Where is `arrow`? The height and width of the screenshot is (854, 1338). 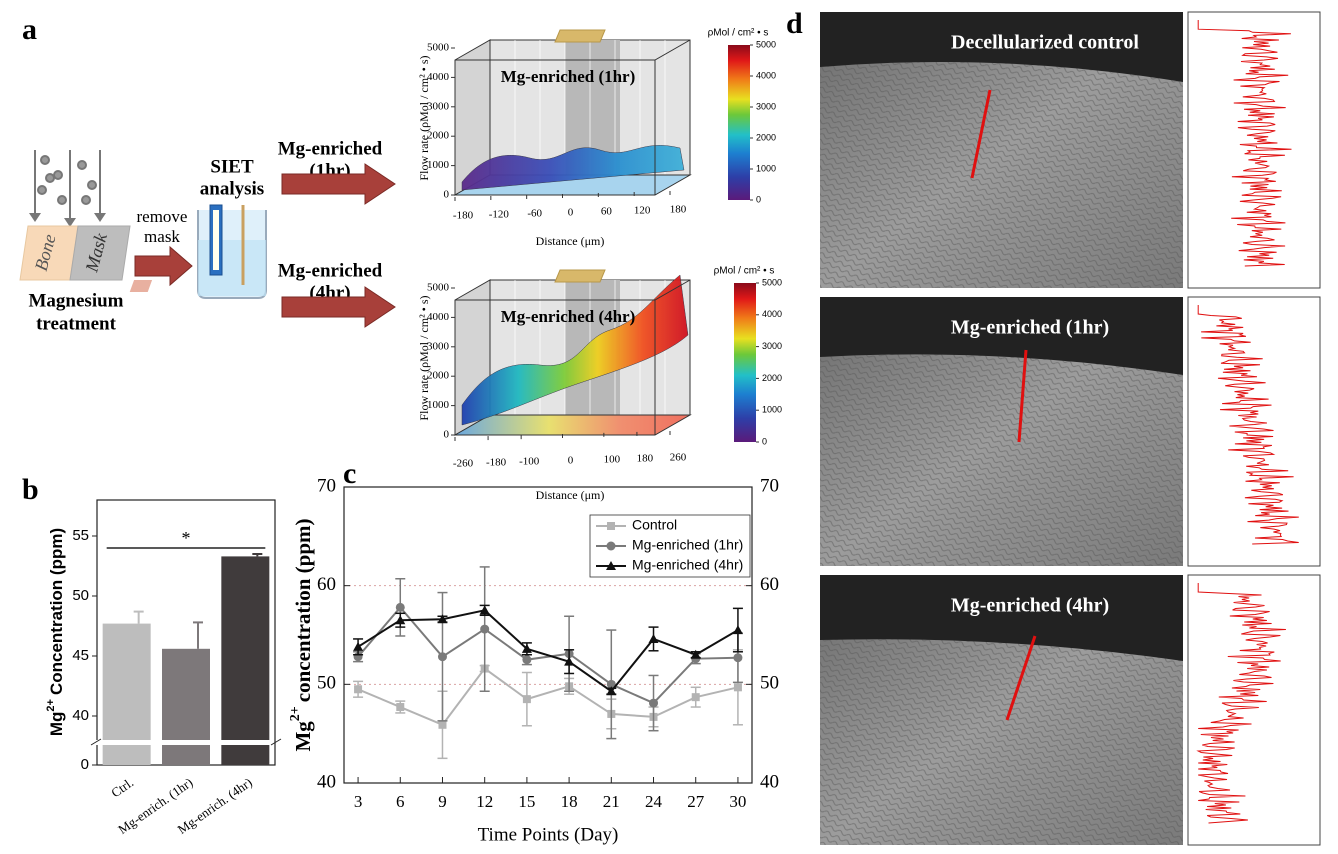 arrow is located at coordinates (338, 307).